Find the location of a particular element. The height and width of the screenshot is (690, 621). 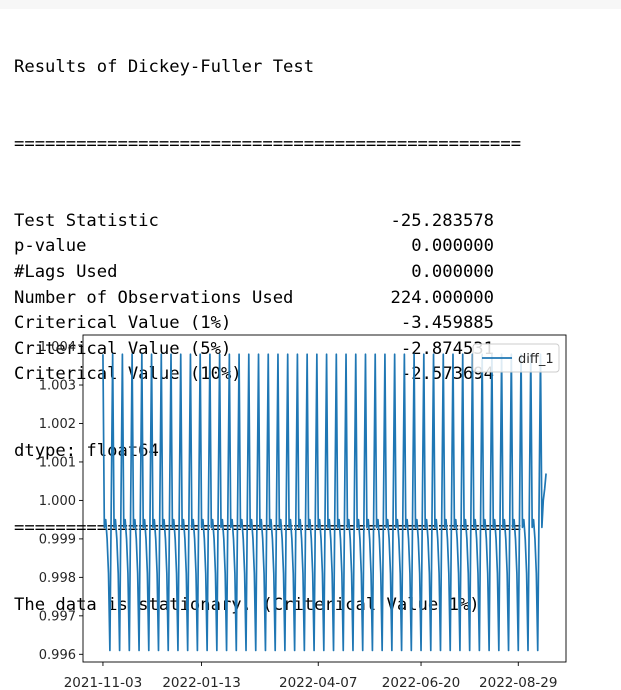

result-label: Criterical Value (1%) is located at coordinates (123, 323).